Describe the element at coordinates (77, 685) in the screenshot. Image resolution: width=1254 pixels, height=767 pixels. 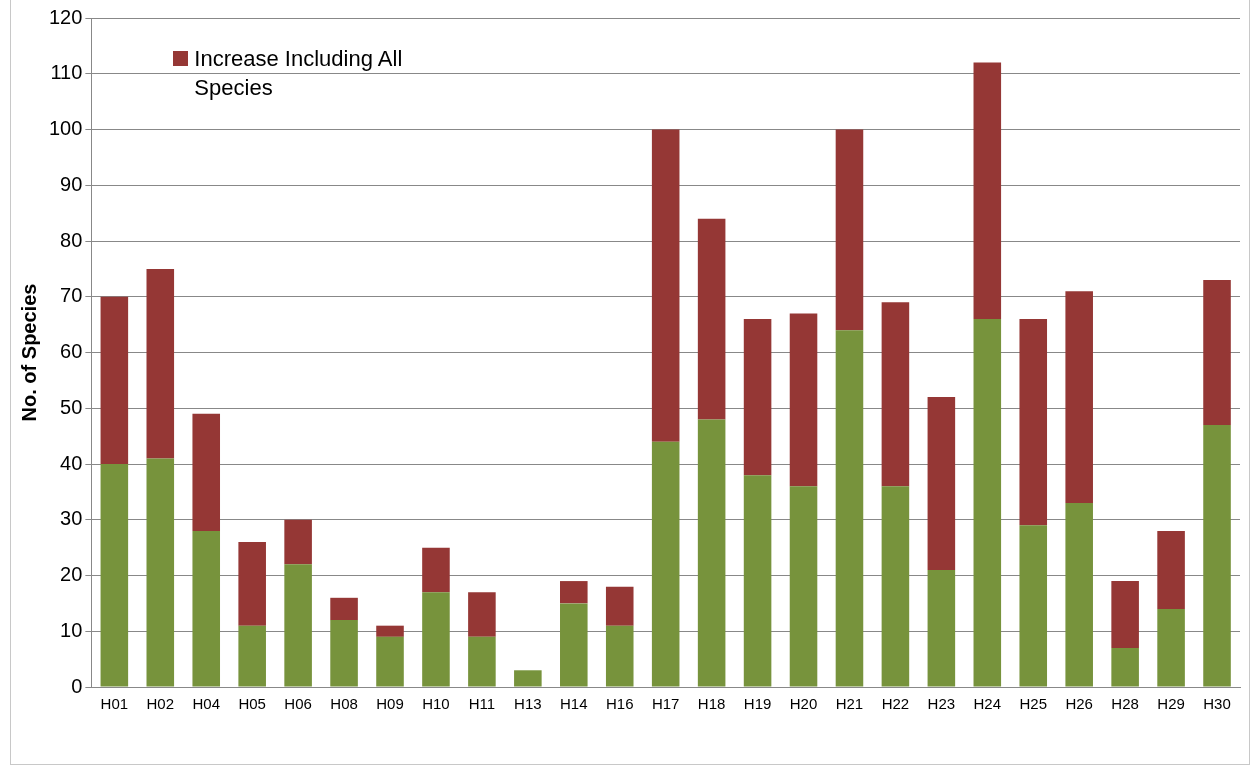
I see `y-tick-label: 0` at that location.